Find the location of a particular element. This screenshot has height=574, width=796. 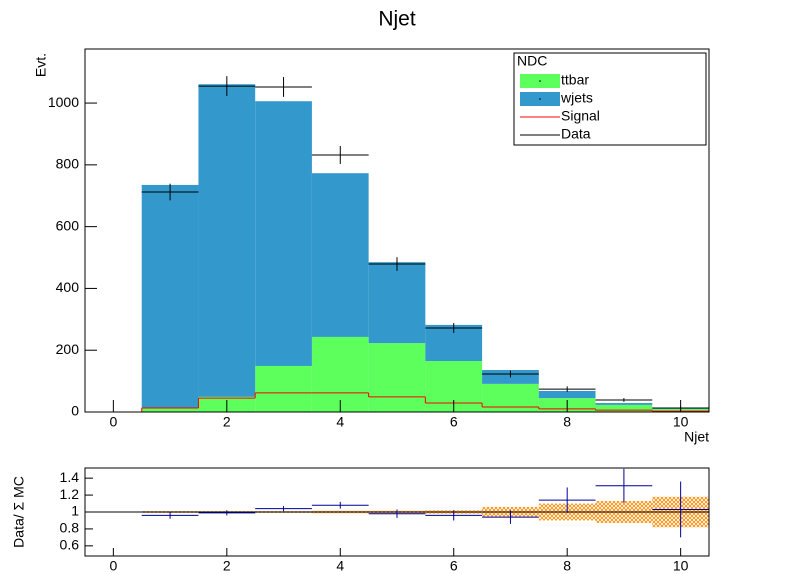

y-tick-label: 0 is located at coordinates (75, 411).